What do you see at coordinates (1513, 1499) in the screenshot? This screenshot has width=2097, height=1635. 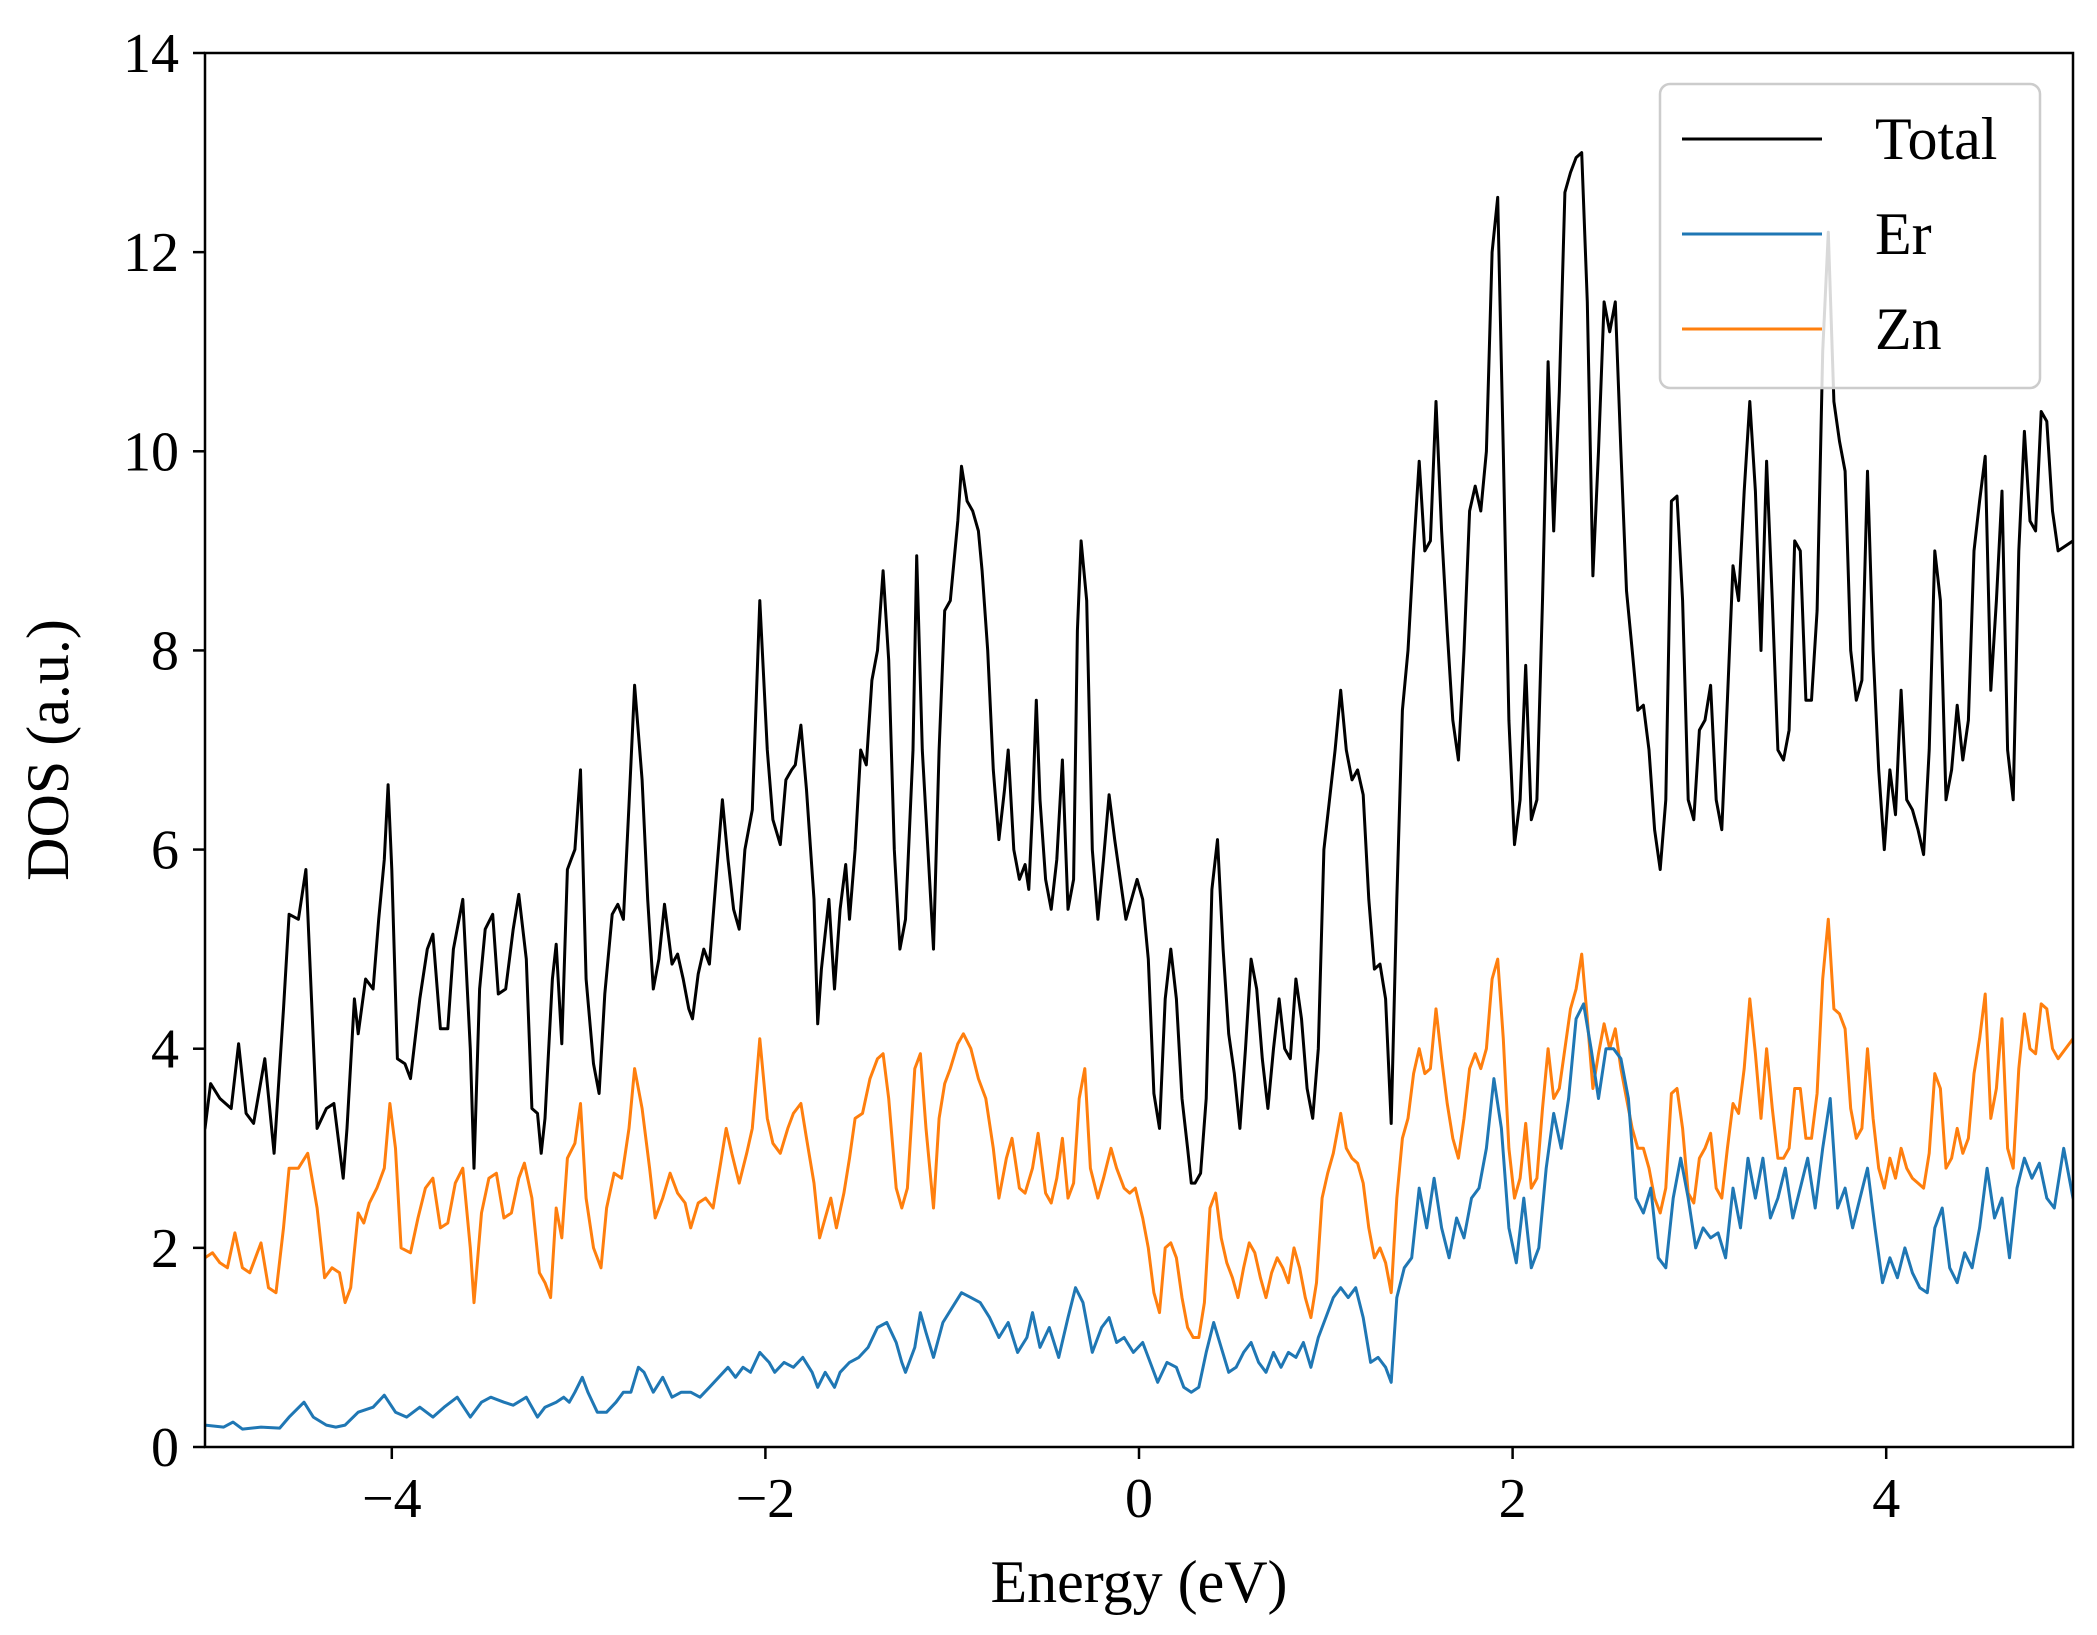 I see `x-tick-label: 2` at bounding box center [1513, 1499].